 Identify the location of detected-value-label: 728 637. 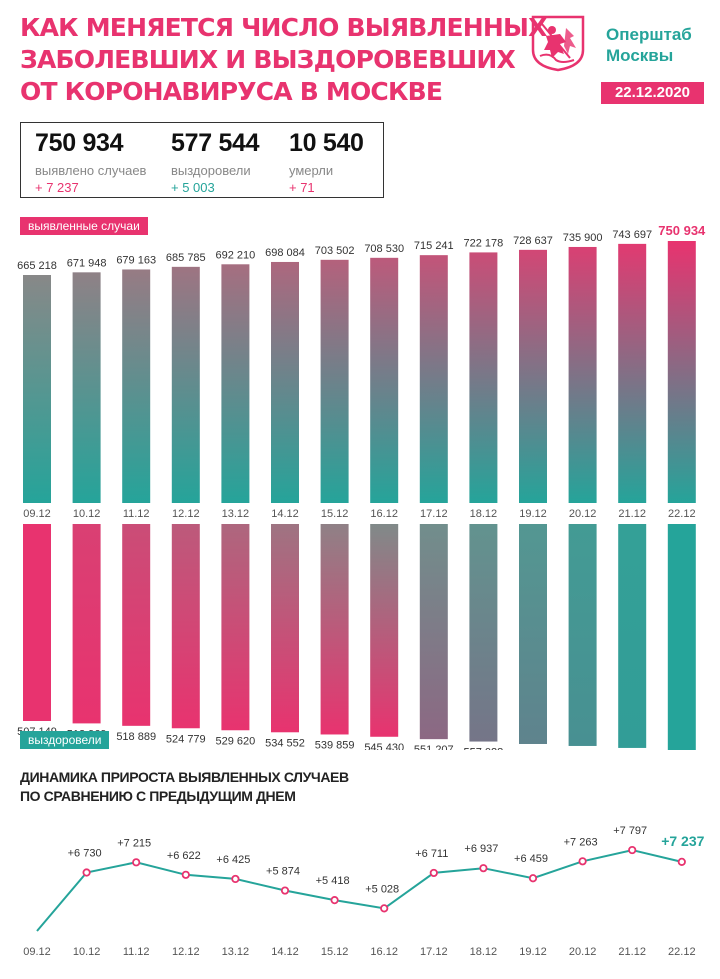
(533, 241).